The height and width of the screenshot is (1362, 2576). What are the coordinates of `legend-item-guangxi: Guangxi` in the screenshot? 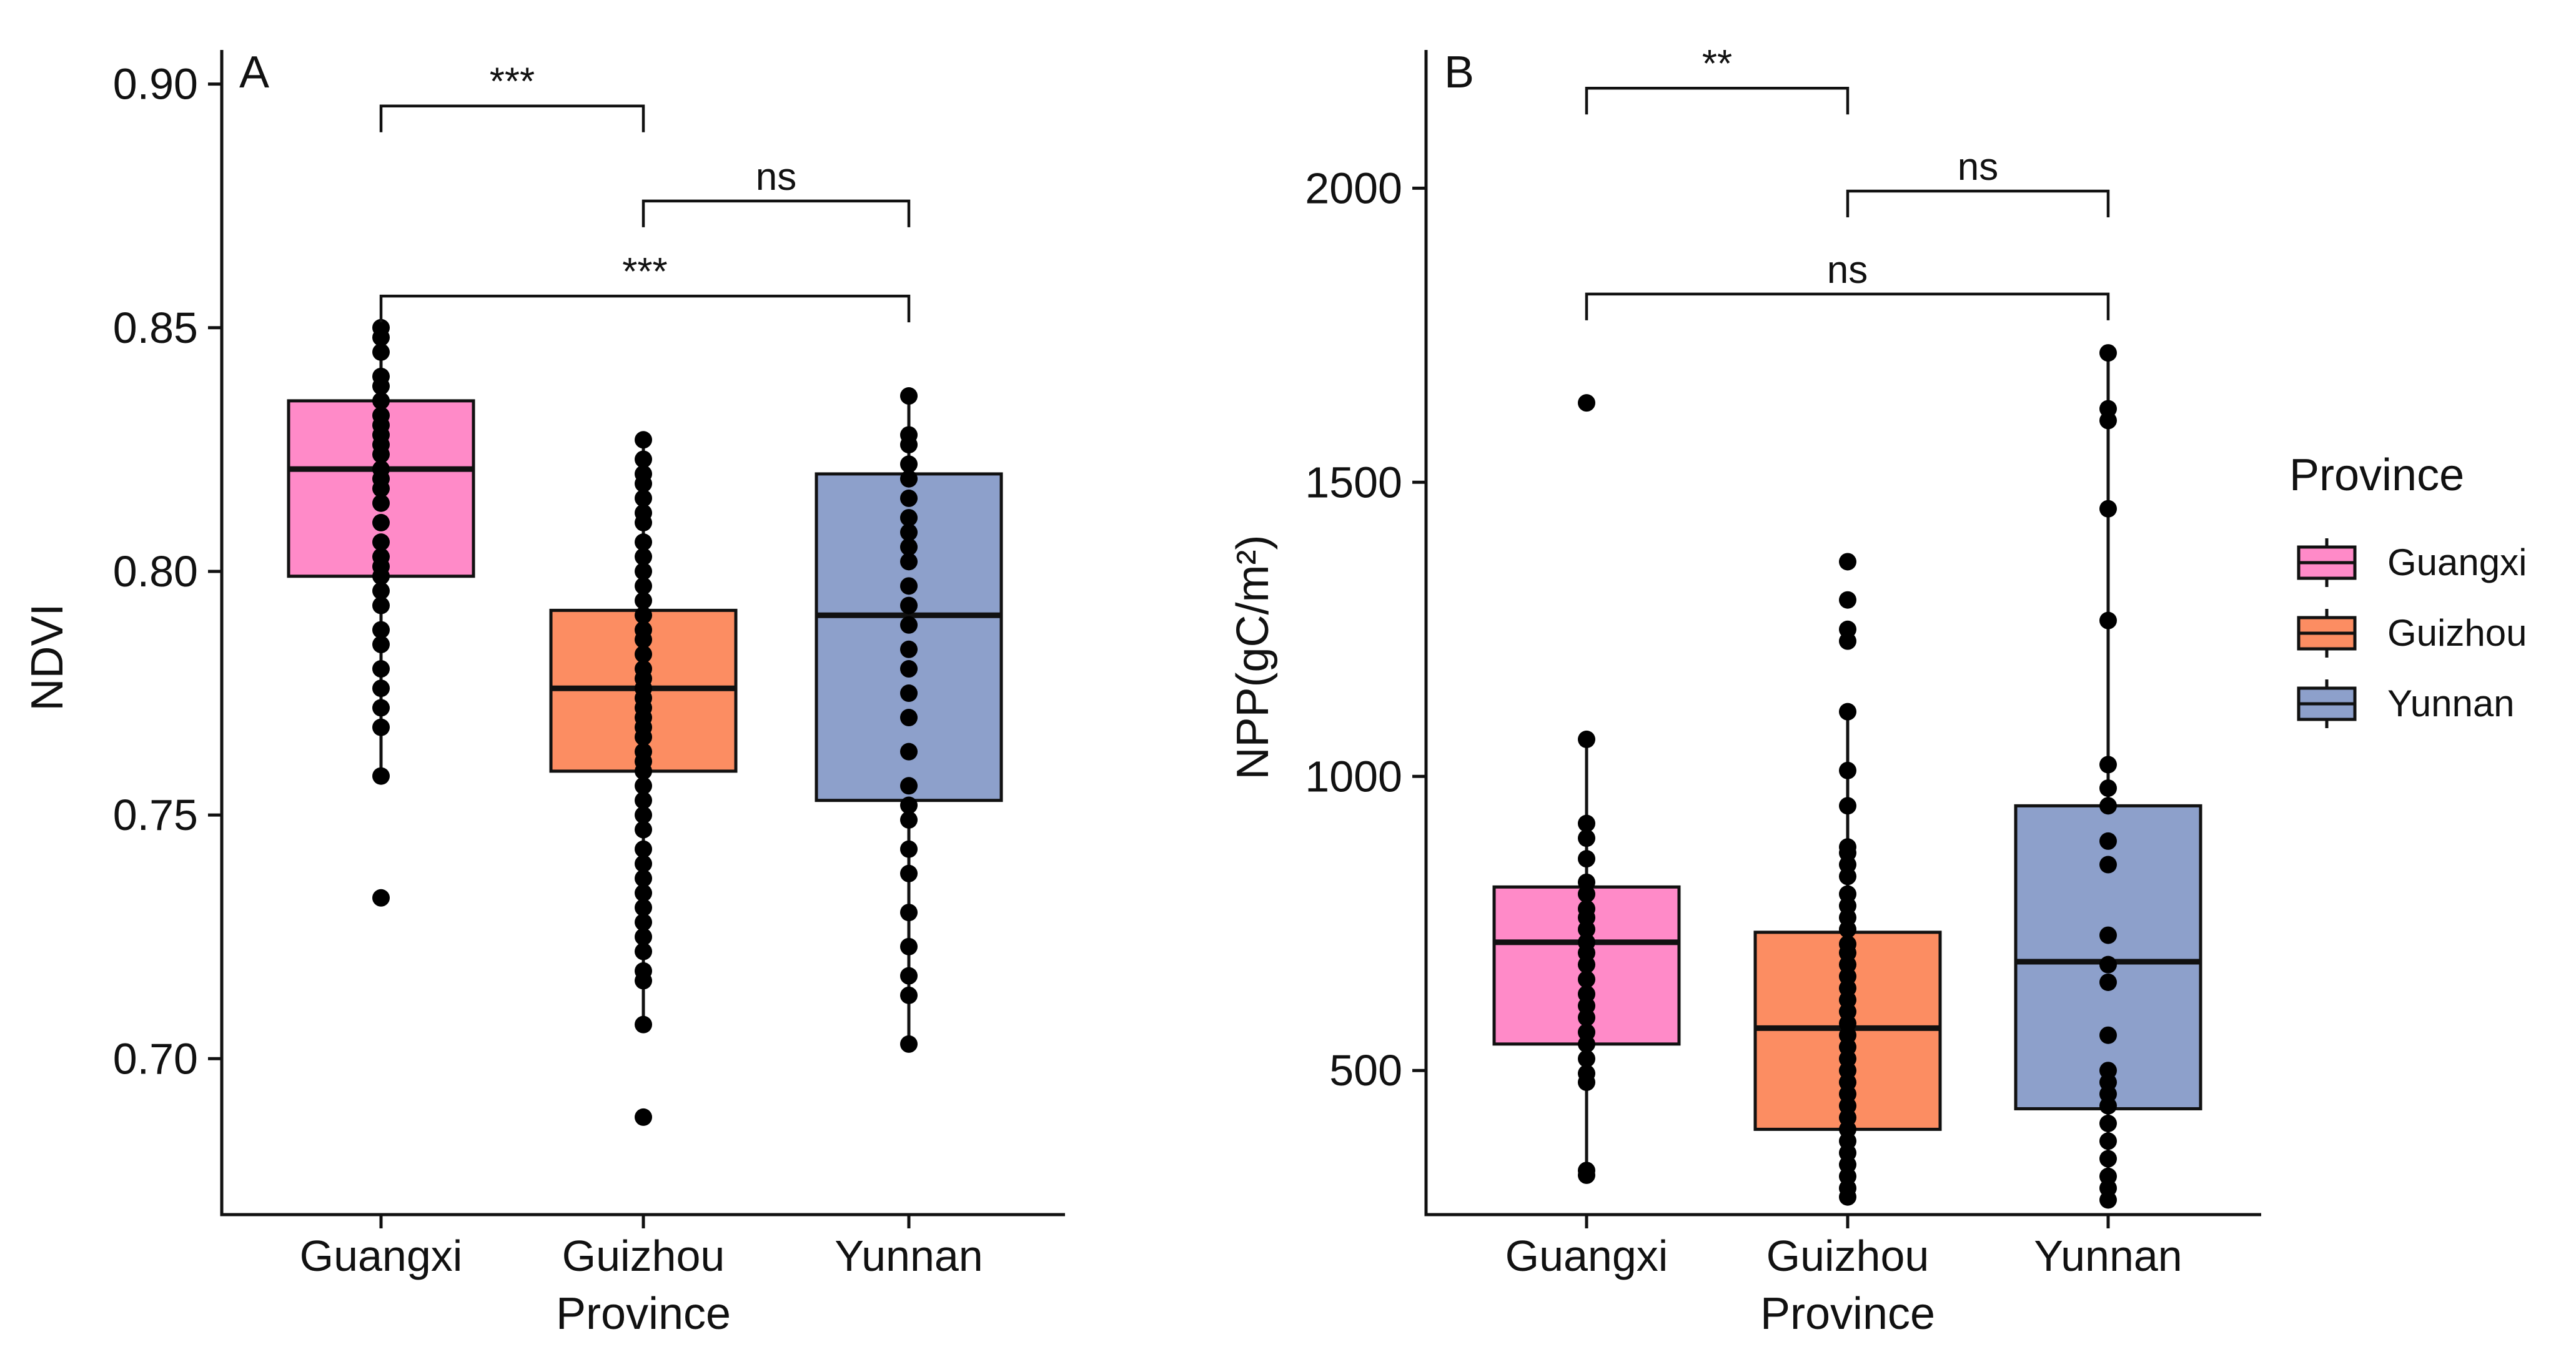 It's located at (2412, 562).